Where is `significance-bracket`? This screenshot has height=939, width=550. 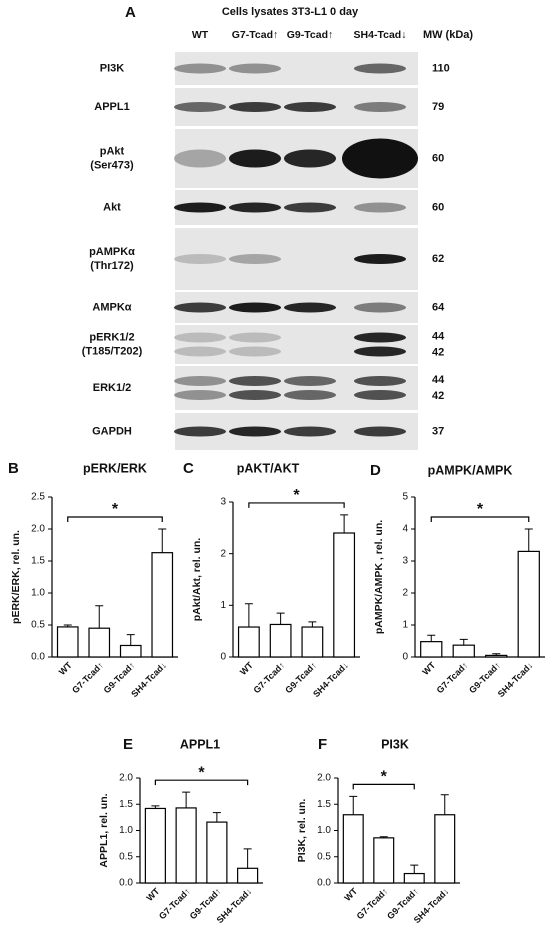 significance-bracket is located at coordinates (480, 519).